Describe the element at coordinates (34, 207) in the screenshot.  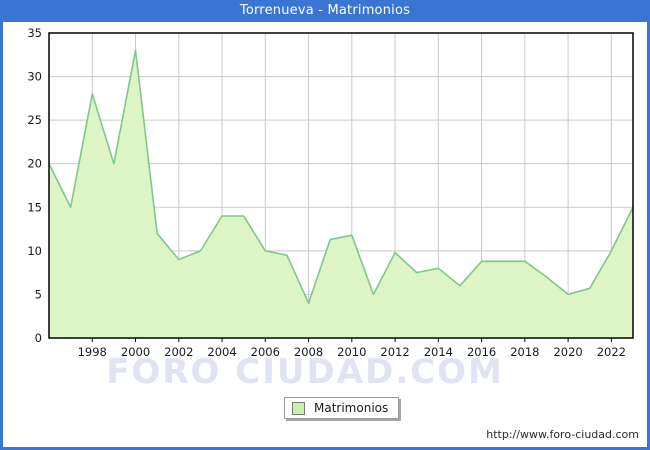
I see `svg-text: 15` at that location.